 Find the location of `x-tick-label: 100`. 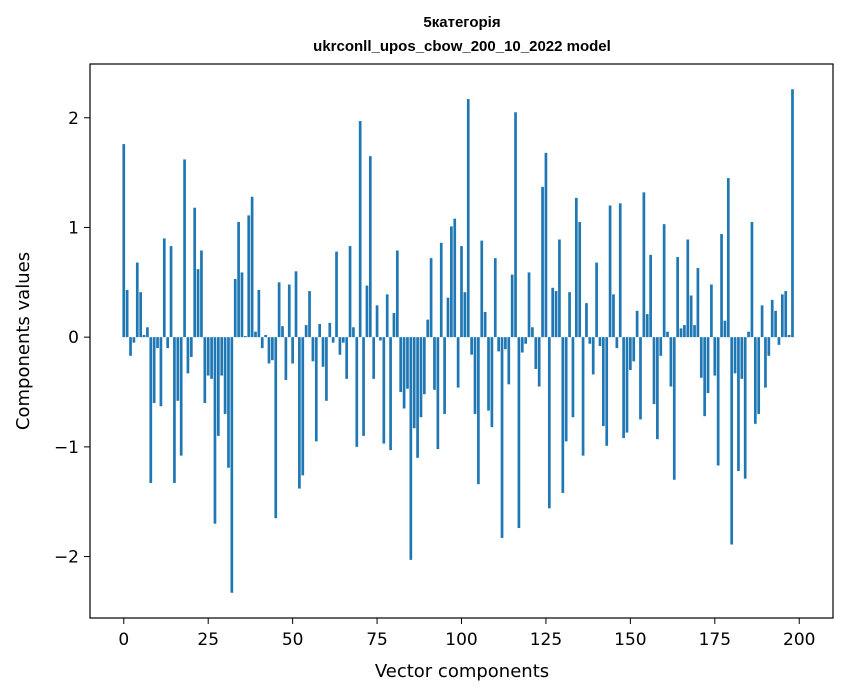

x-tick-label: 100 is located at coordinates (461, 640).